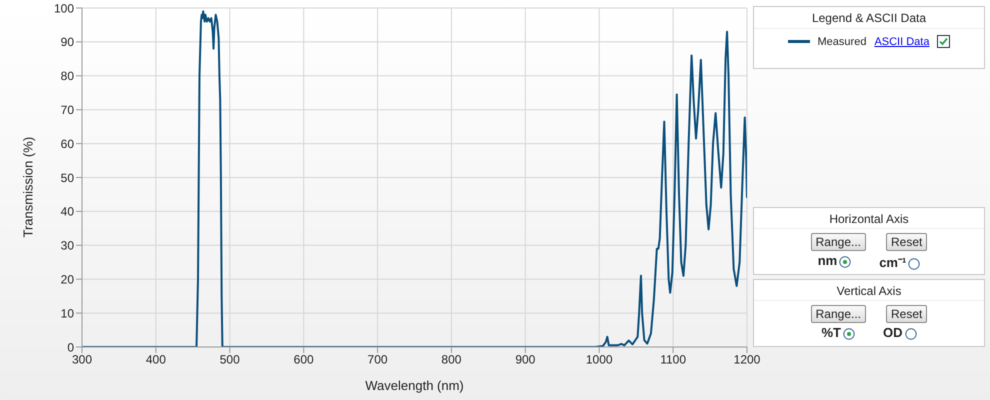 Image resolution: width=990 pixels, height=400 pixels. I want to click on x-tick-label: 800, so click(451, 359).